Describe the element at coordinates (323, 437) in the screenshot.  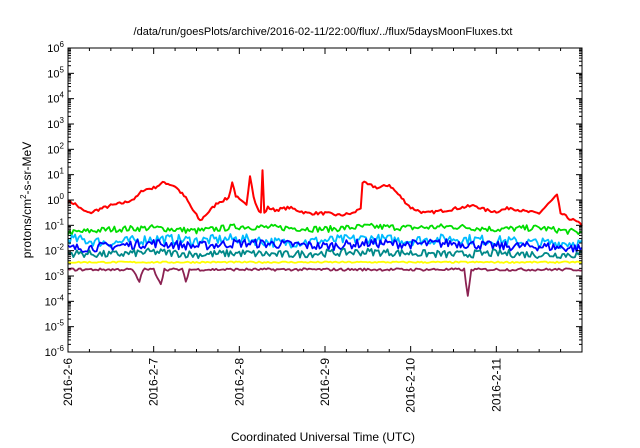
I see `x-axis-label: Coordinated Universal Time (UTC)` at that location.